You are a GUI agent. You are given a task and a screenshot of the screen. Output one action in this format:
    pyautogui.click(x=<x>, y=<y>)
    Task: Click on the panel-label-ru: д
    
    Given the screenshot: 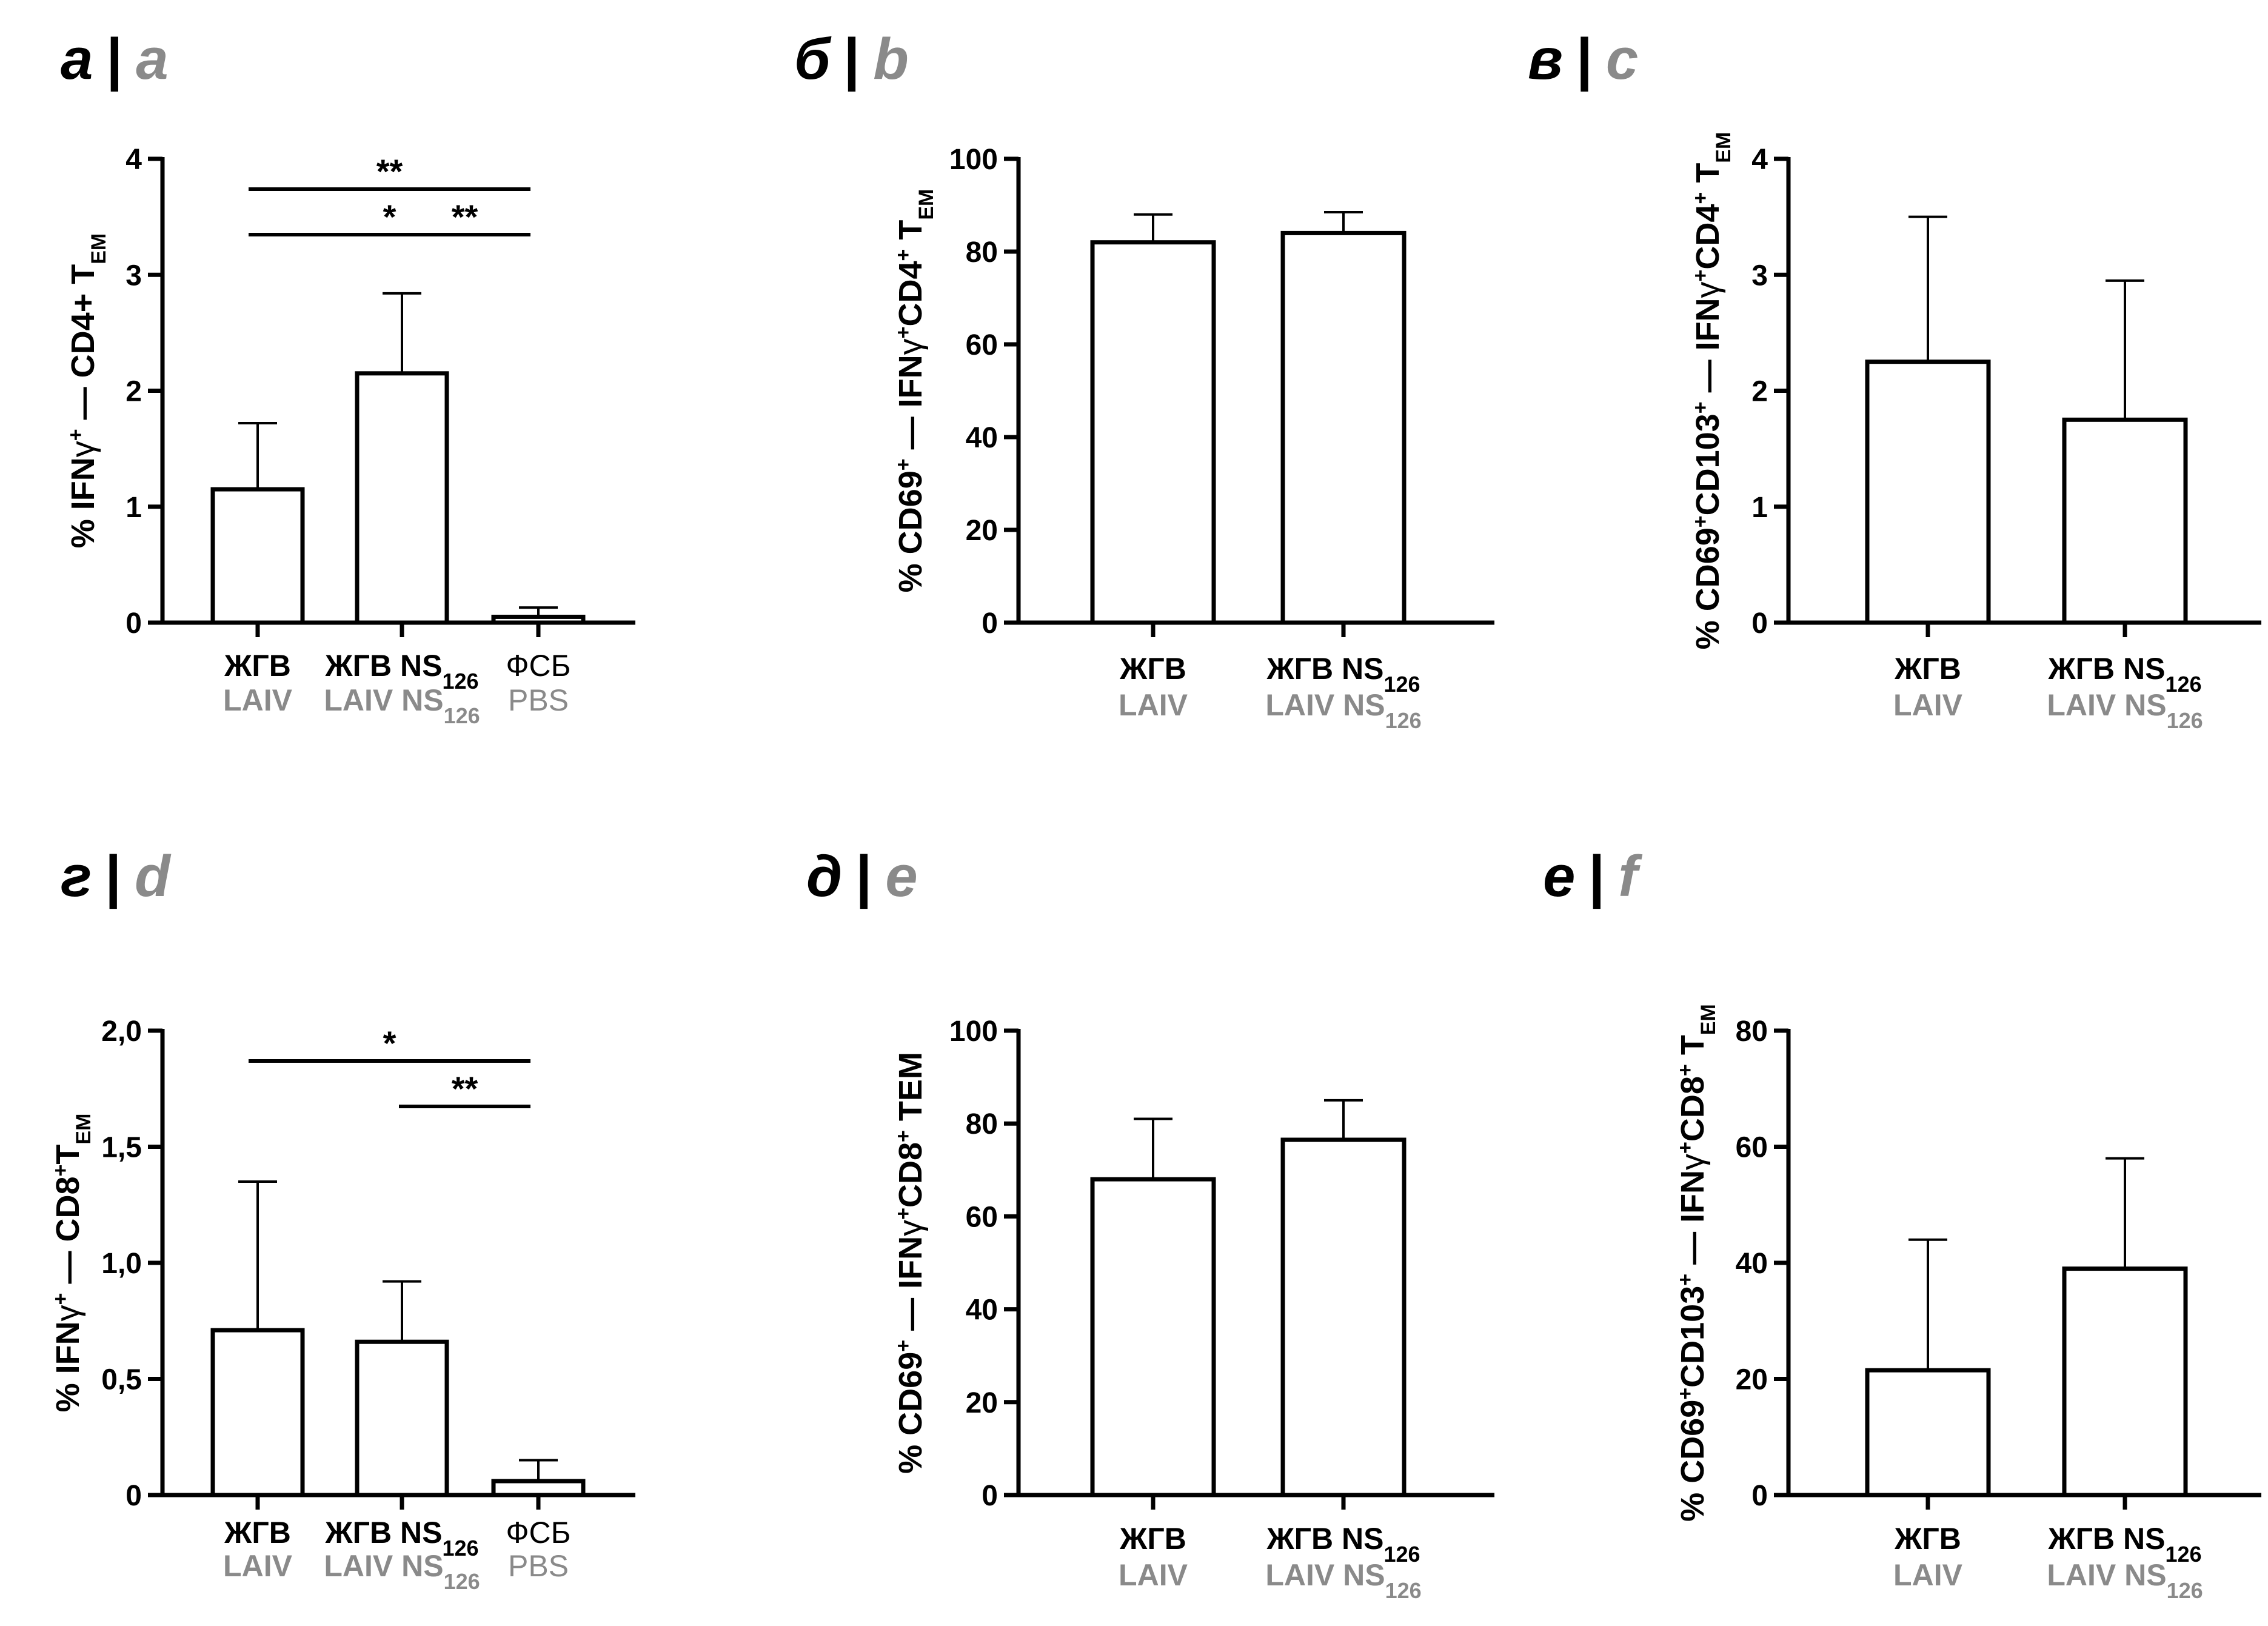 What is the action you would take?
    pyautogui.click(x=824, y=877)
    